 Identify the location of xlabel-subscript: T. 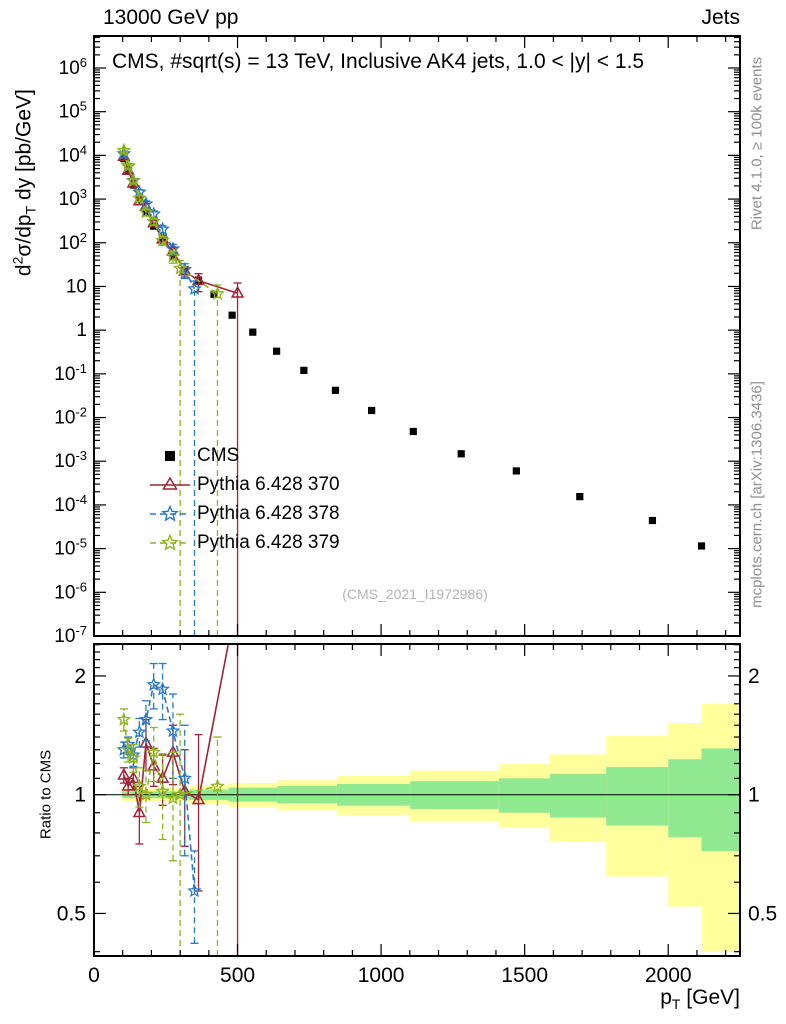
(676, 1004).